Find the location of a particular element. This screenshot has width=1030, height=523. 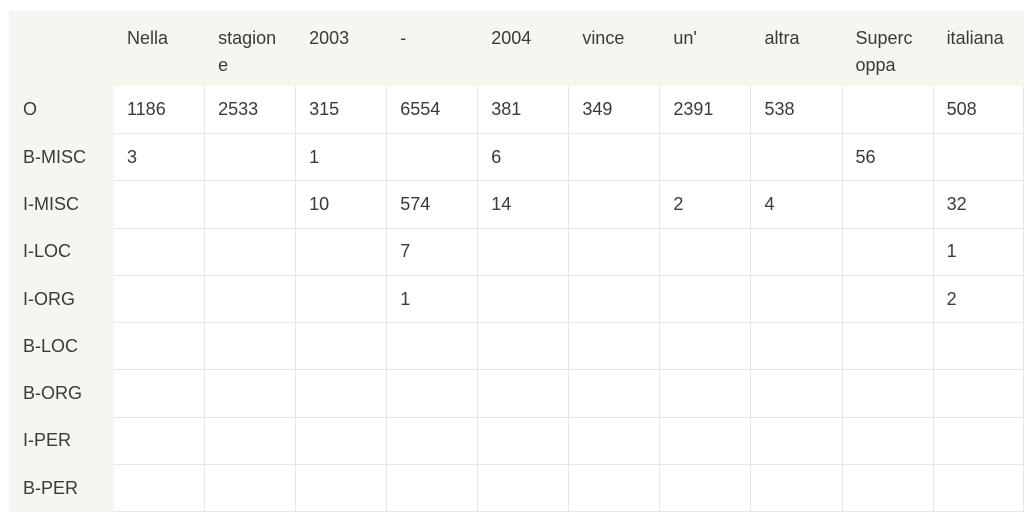

column-header-8: altra is located at coordinates (796, 48).